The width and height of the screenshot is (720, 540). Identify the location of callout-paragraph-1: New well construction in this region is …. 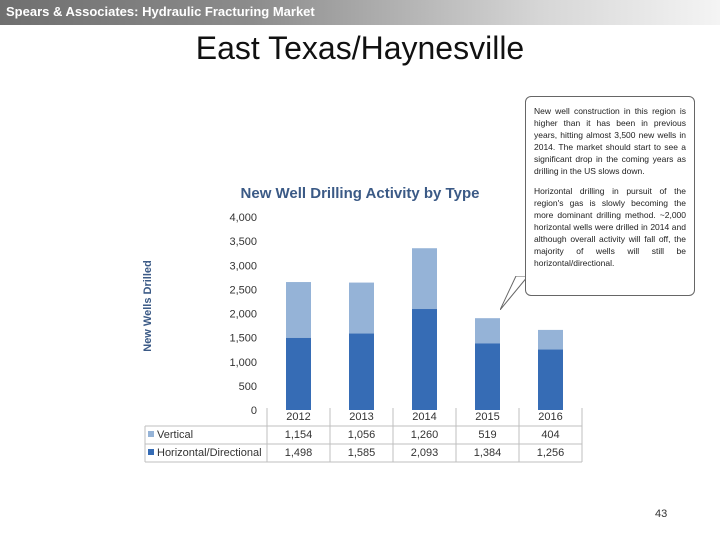
(610, 141).